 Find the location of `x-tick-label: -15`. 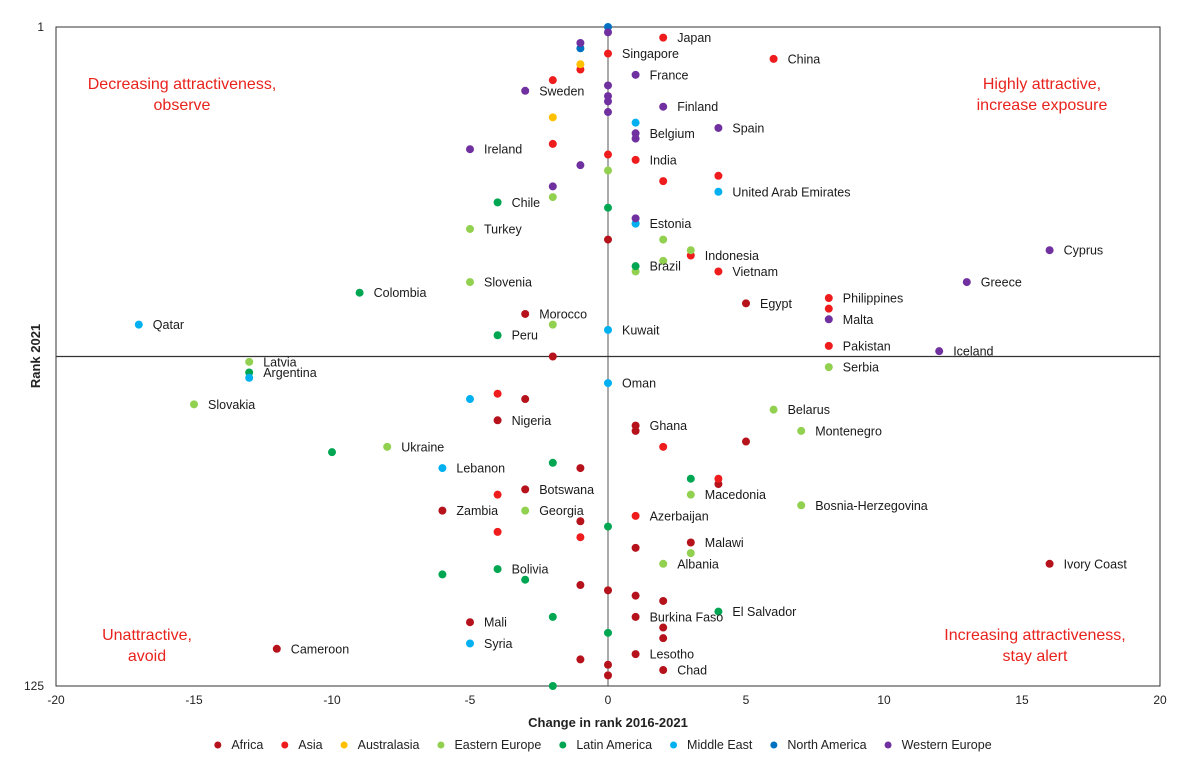

x-tick-label: -15 is located at coordinates (194, 700).